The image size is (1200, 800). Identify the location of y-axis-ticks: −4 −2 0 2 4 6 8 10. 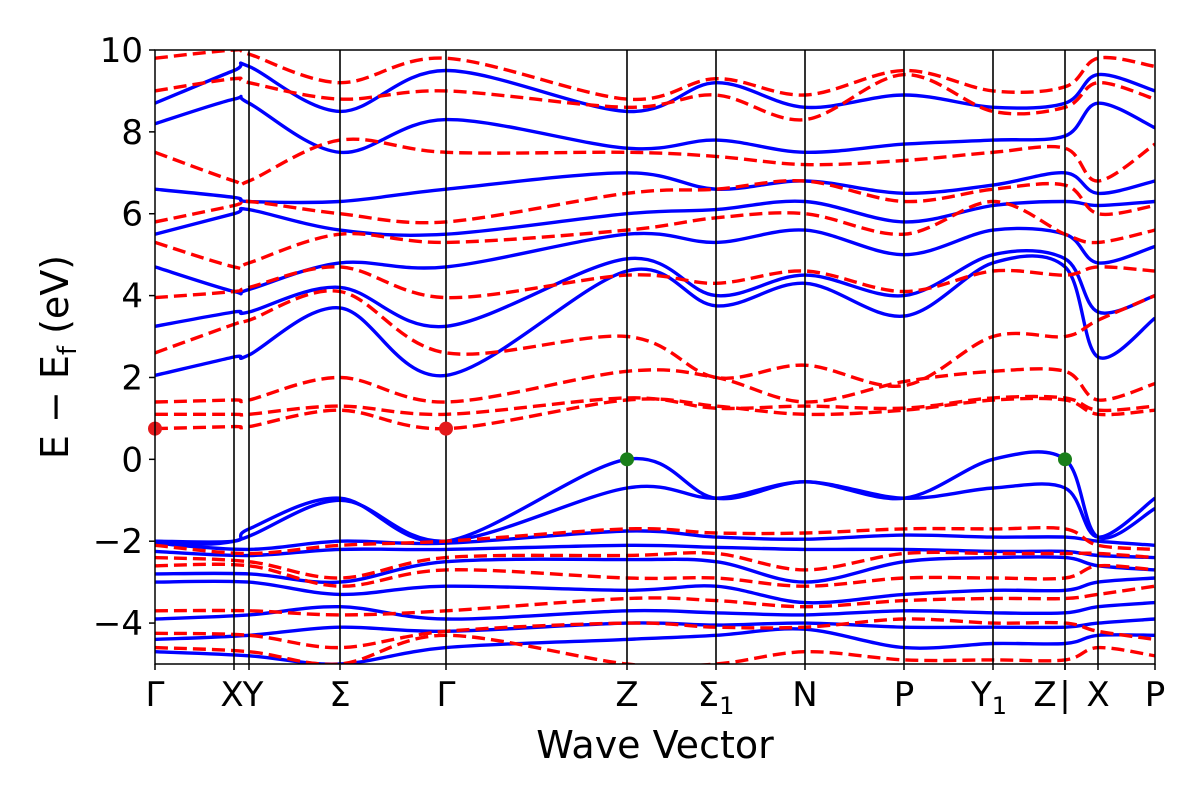
(124, 337).